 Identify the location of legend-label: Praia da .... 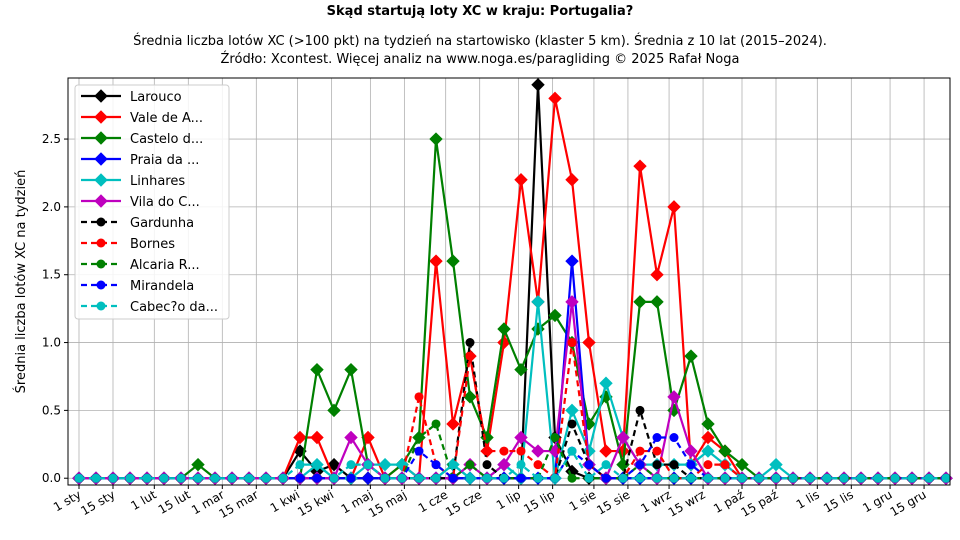
(164, 160).